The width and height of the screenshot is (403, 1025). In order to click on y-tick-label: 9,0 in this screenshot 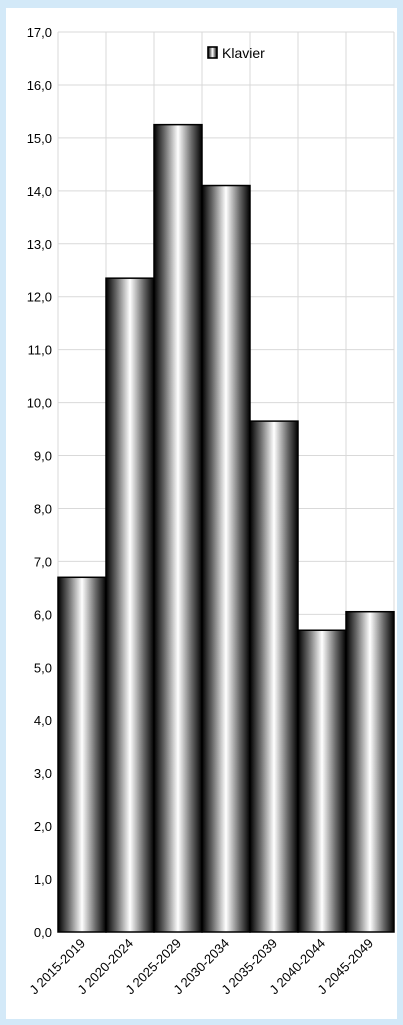, I will do `click(43, 456)`.